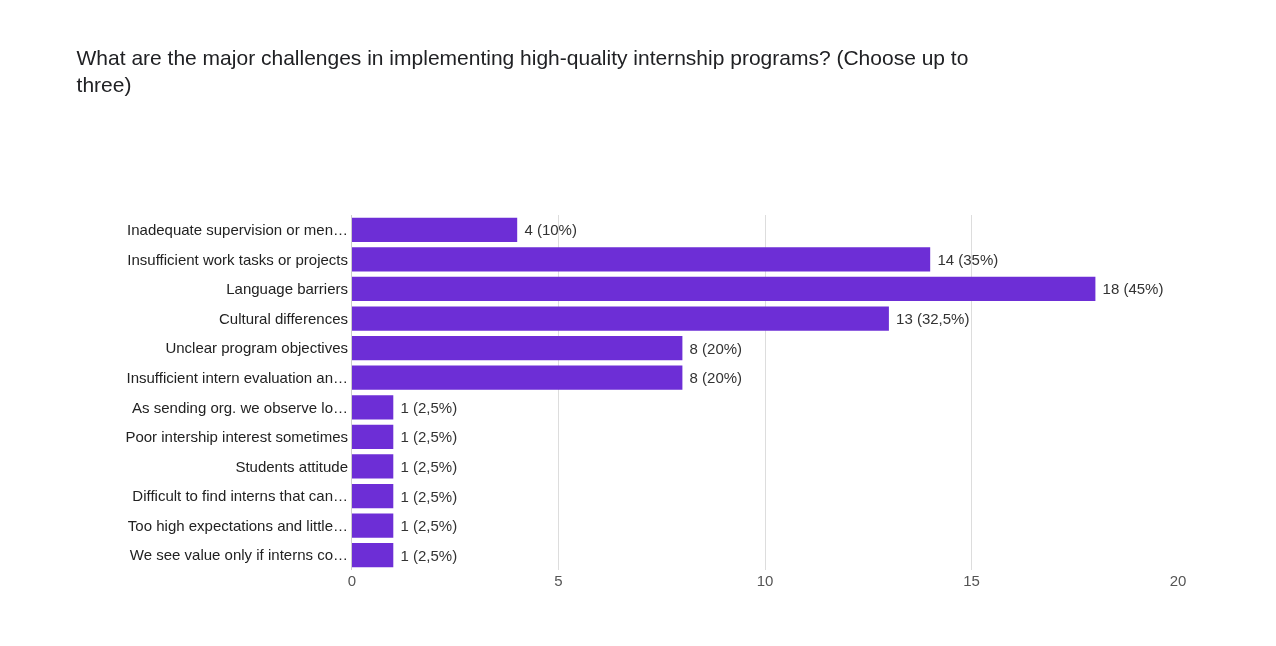  Describe the element at coordinates (966, 259) in the screenshot. I see `data-label: 14 (35%)` at that location.